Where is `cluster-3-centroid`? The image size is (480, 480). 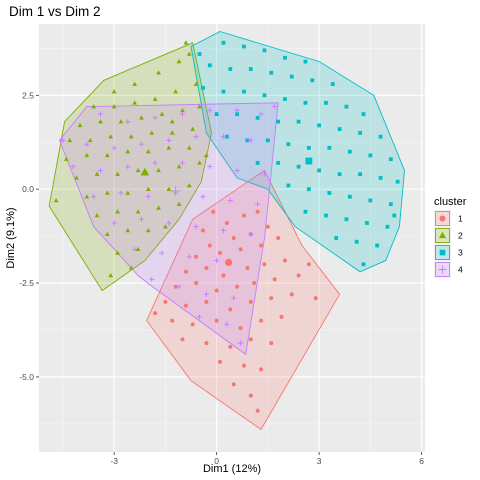
cluster-3-centroid is located at coordinates (309, 161).